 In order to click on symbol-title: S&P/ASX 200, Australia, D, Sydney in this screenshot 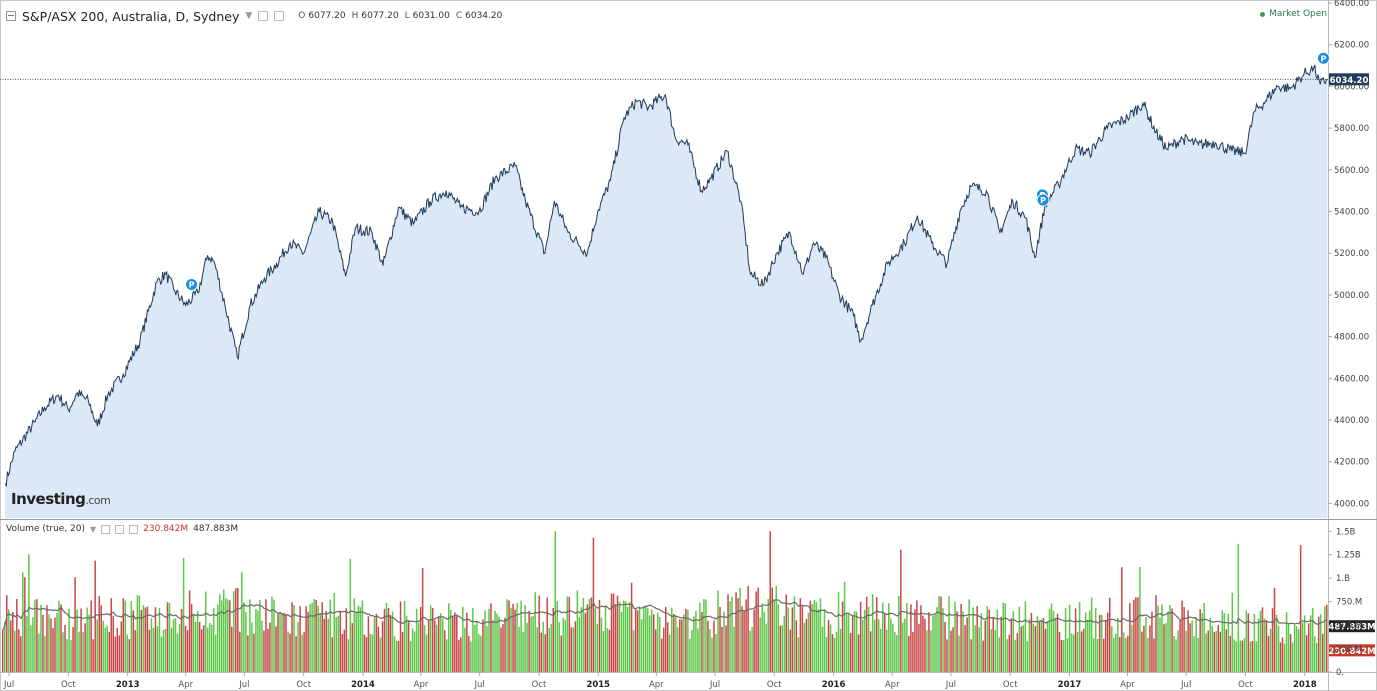, I will do `click(131, 16)`.